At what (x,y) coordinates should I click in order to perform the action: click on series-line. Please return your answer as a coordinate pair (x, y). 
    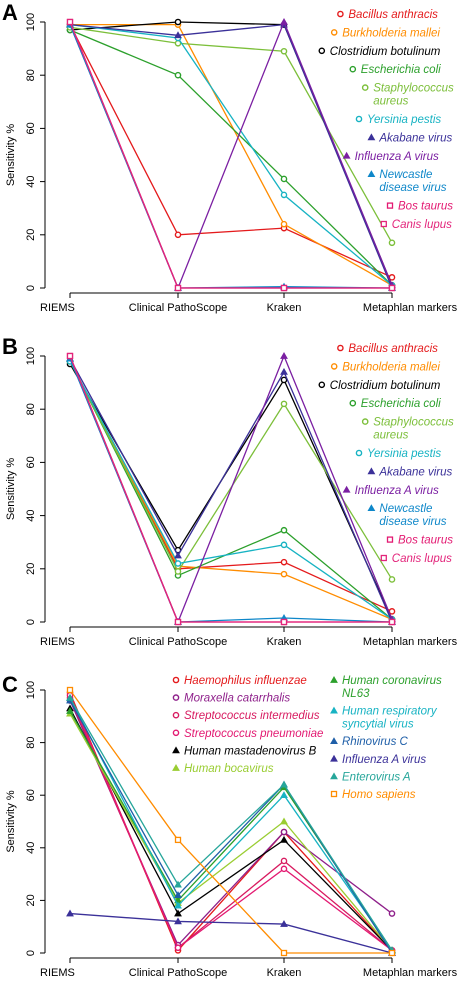
    Looking at the image, I should click on (231, 933).